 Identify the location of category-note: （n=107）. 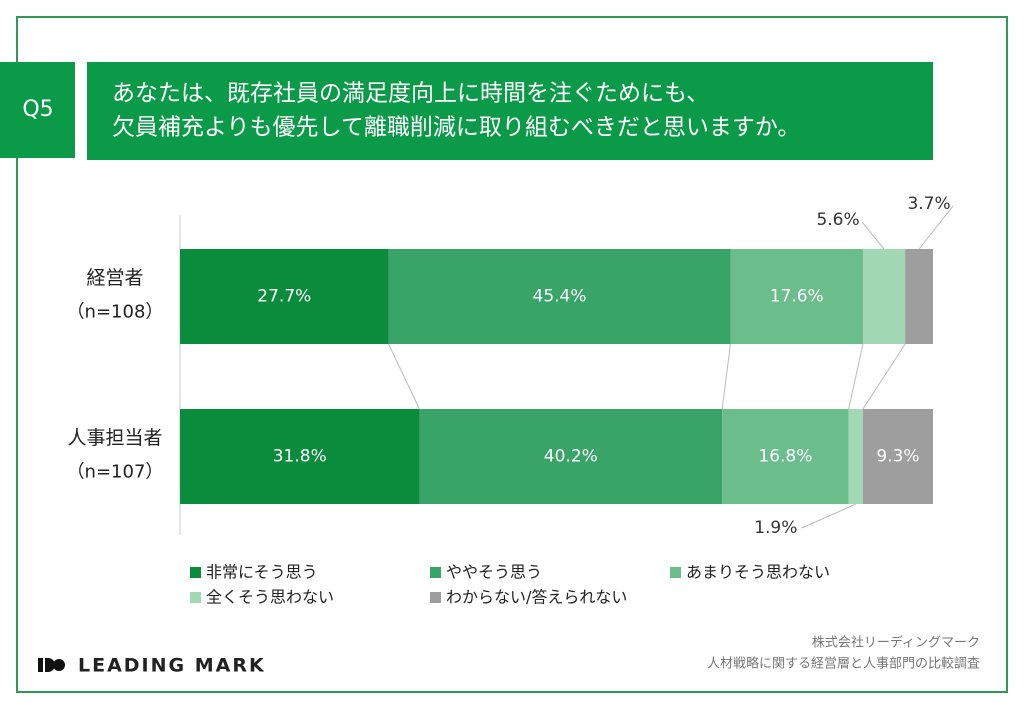
(115, 472).